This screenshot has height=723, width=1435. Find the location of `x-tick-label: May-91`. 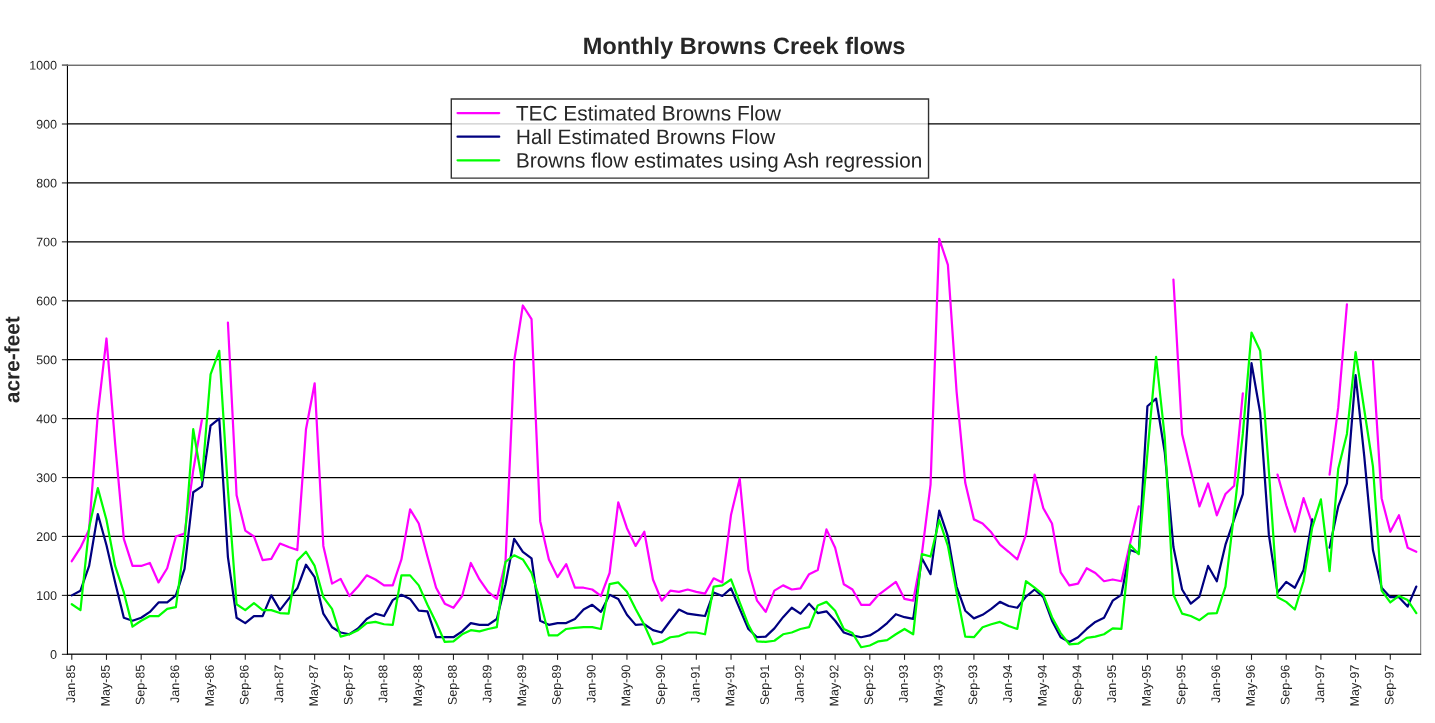

x-tick-label: May-91 is located at coordinates (731, 685).